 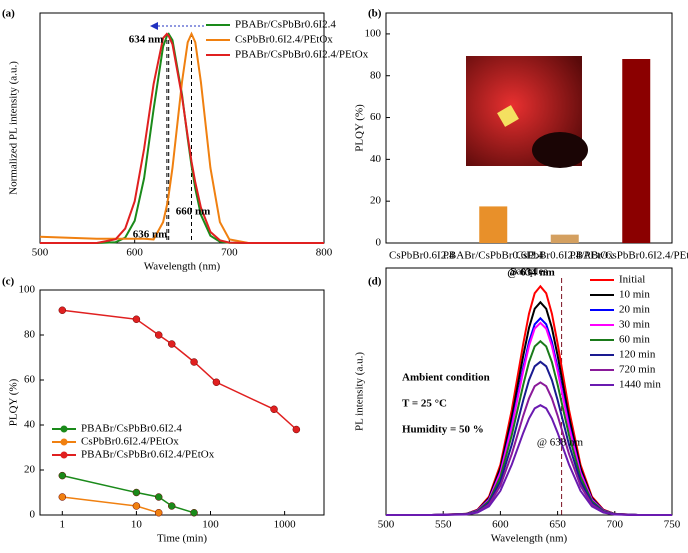 I want to click on annotation: 660 nm, so click(x=193, y=212).